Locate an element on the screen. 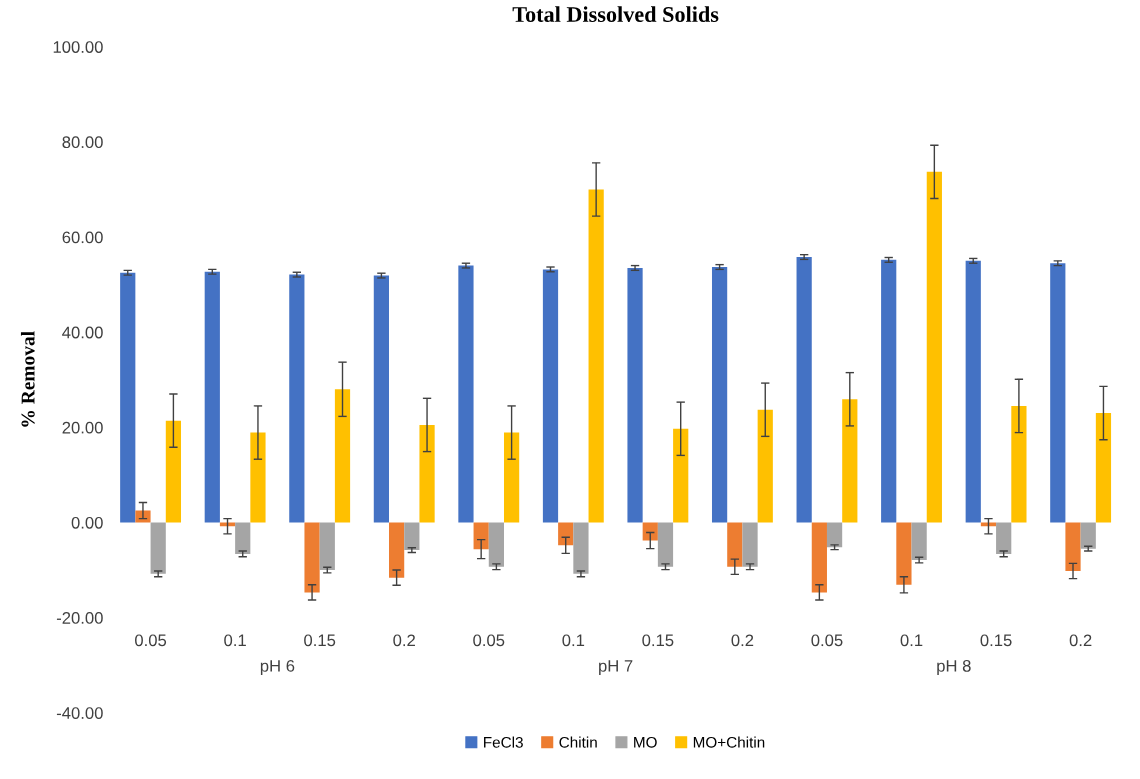 Image resolution: width=1140 pixels, height=779 pixels. chart-title: Total Dissolved Solids is located at coordinates (615, 14).